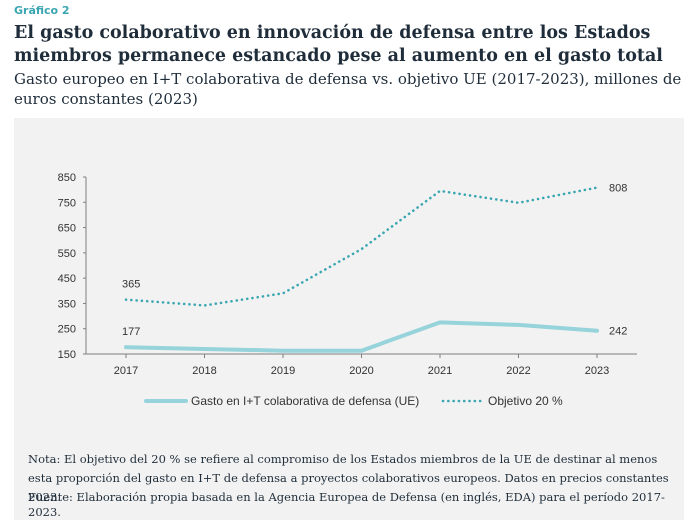  Describe the element at coordinates (440, 371) in the screenshot. I see `x-tick-label: 2021` at that location.